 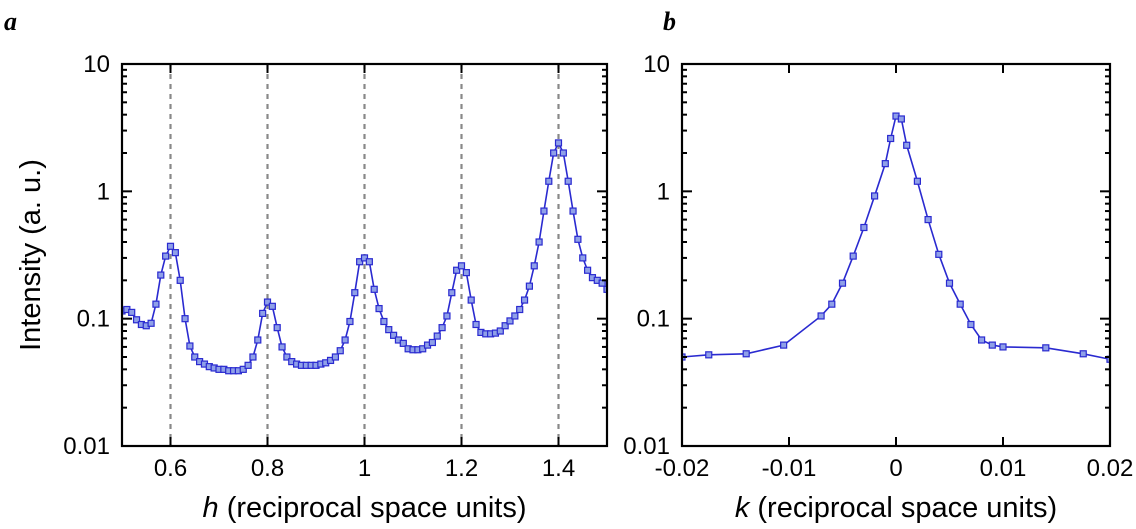 What do you see at coordinates (1003, 468) in the screenshot?
I see `x-tick-label: 0.01` at bounding box center [1003, 468].